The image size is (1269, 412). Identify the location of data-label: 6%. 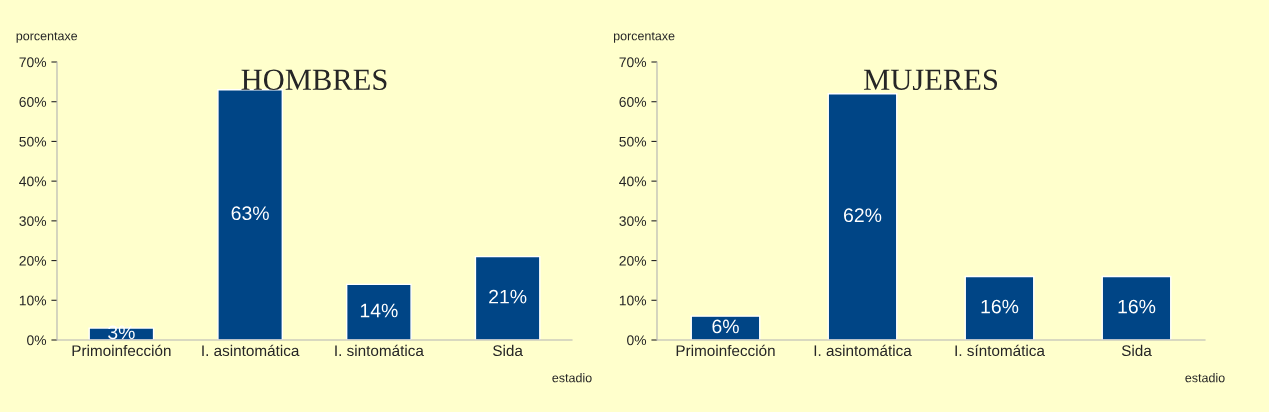
(725, 326).